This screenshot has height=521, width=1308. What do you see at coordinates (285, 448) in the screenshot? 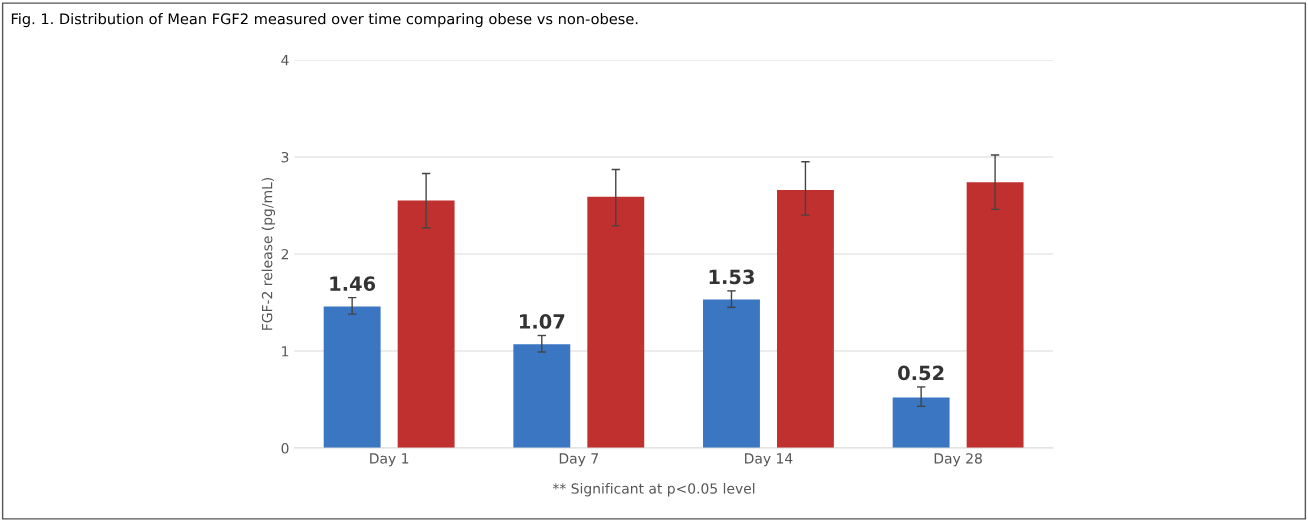
I see `y-tick-label: 0` at bounding box center [285, 448].